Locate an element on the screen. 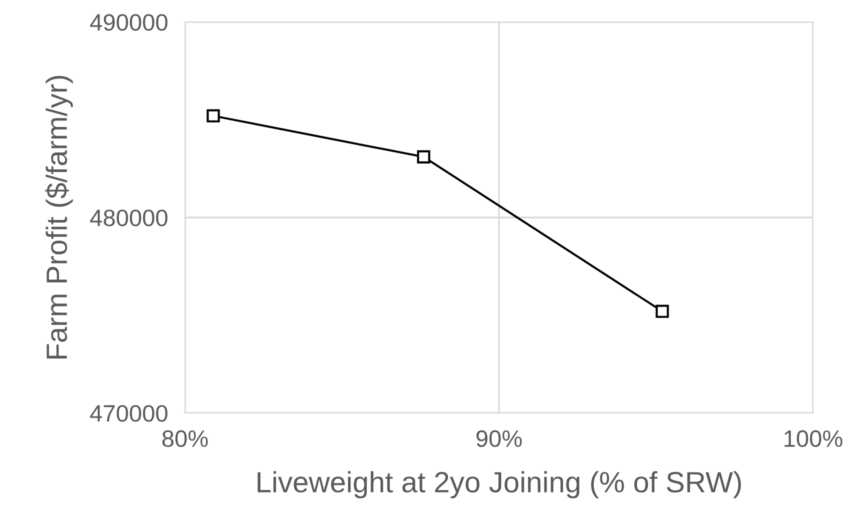 The width and height of the screenshot is (853, 530). x-tick-label: 90% is located at coordinates (499, 439).